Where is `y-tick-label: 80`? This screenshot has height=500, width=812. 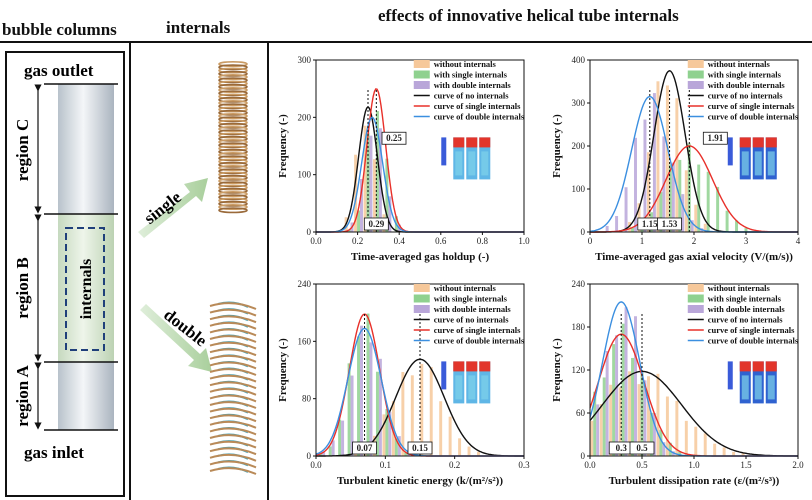
y-tick-label: 80 is located at coordinates (307, 399).